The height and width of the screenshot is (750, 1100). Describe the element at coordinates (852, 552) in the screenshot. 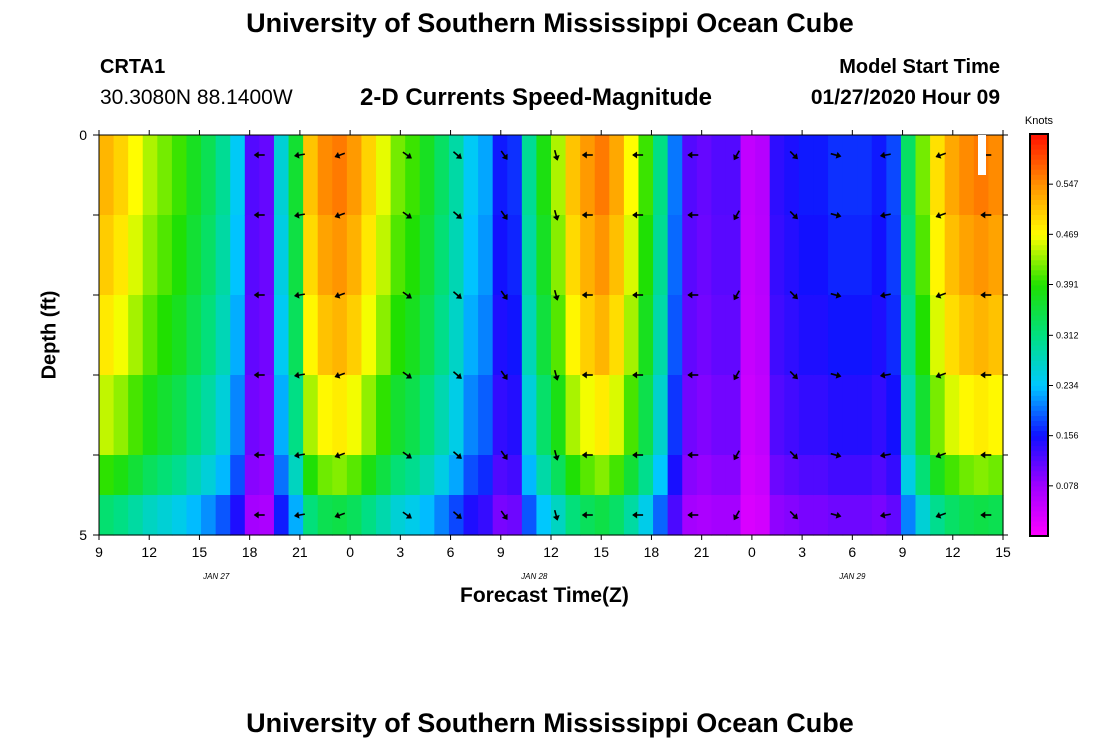

I see `x-tick-label: 6` at that location.